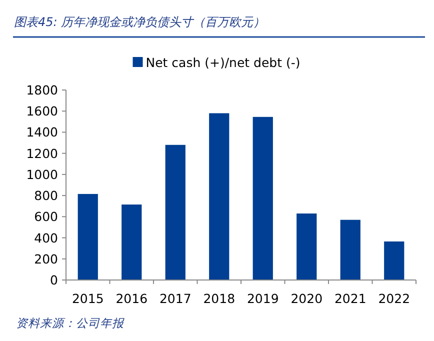  I want to click on x-tick-label: 2015, so click(88, 298).